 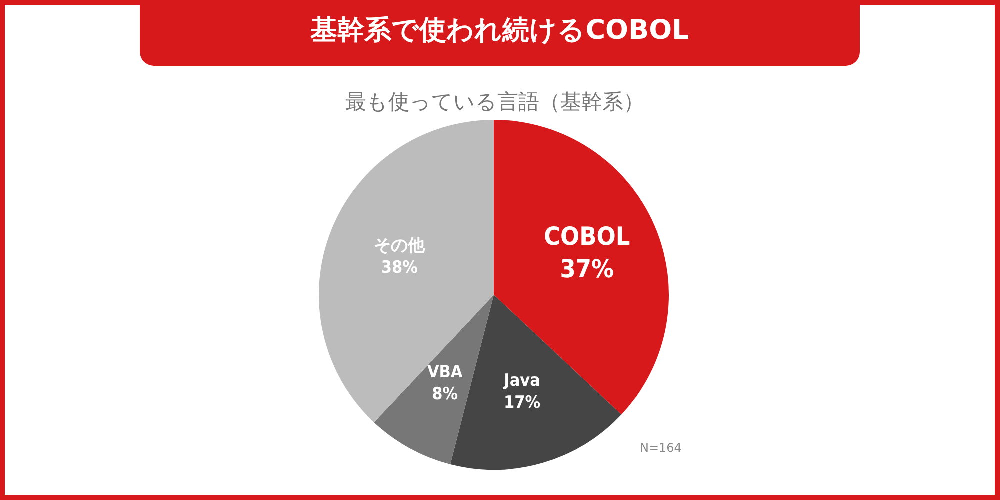 I want to click on slice-label: VBA, so click(x=445, y=372).